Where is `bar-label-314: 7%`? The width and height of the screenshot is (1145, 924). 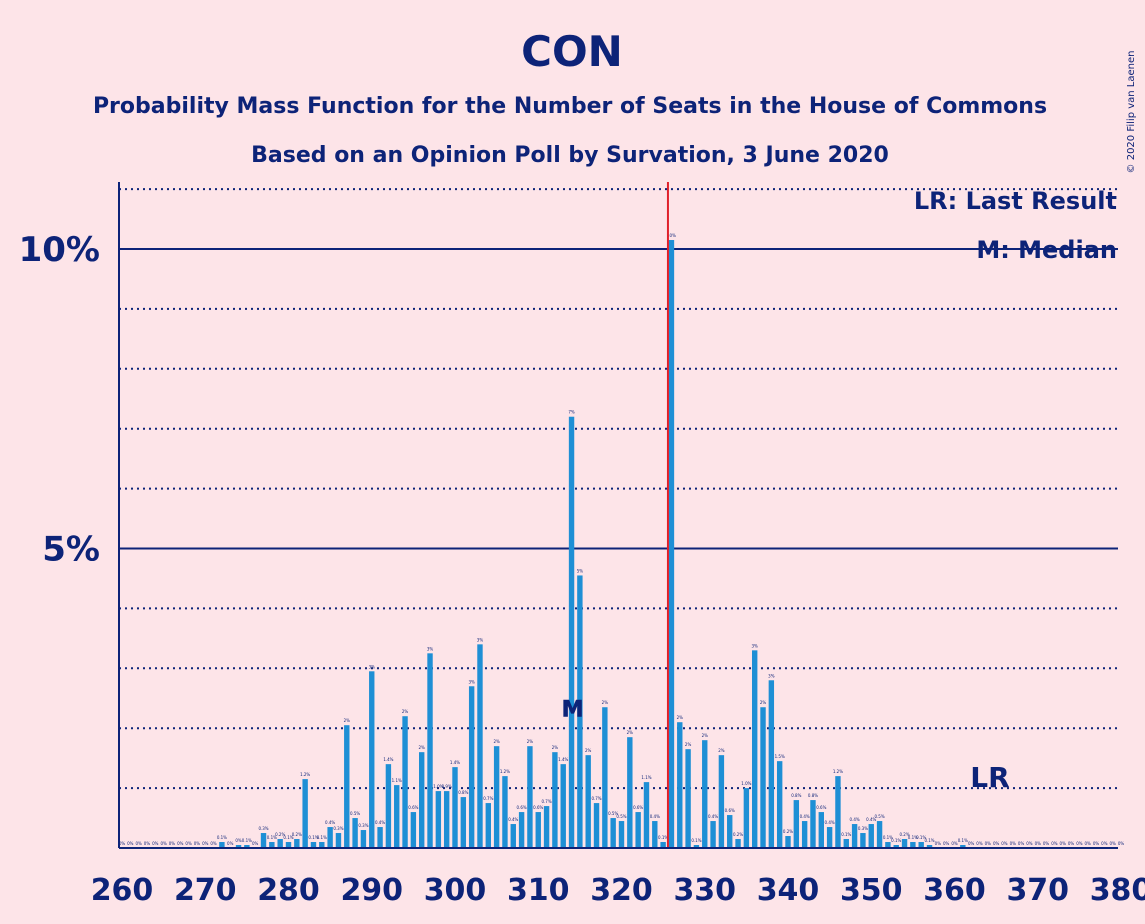
bar-label-314: 7% is located at coordinates (571, 412).